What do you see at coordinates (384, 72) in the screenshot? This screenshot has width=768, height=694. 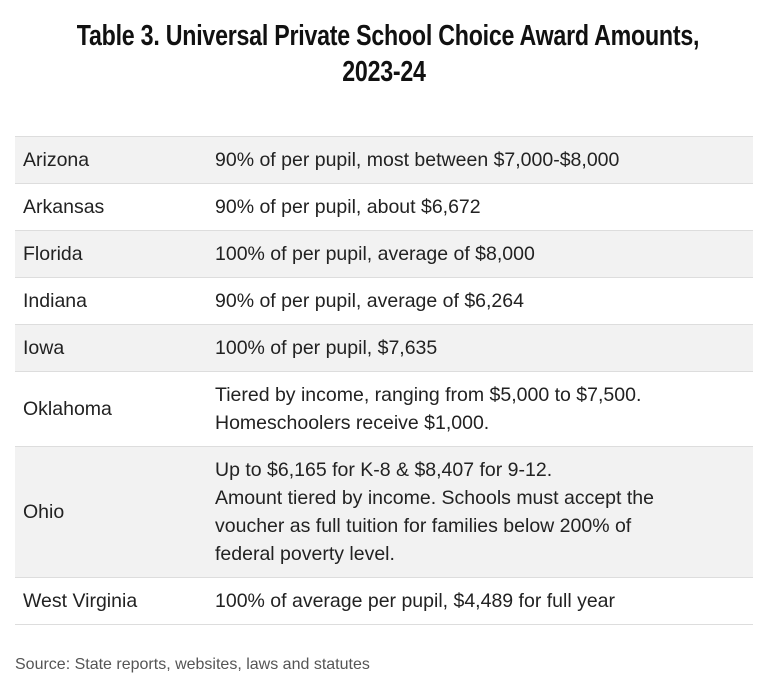 I see `title-line: 2023-24` at bounding box center [384, 72].